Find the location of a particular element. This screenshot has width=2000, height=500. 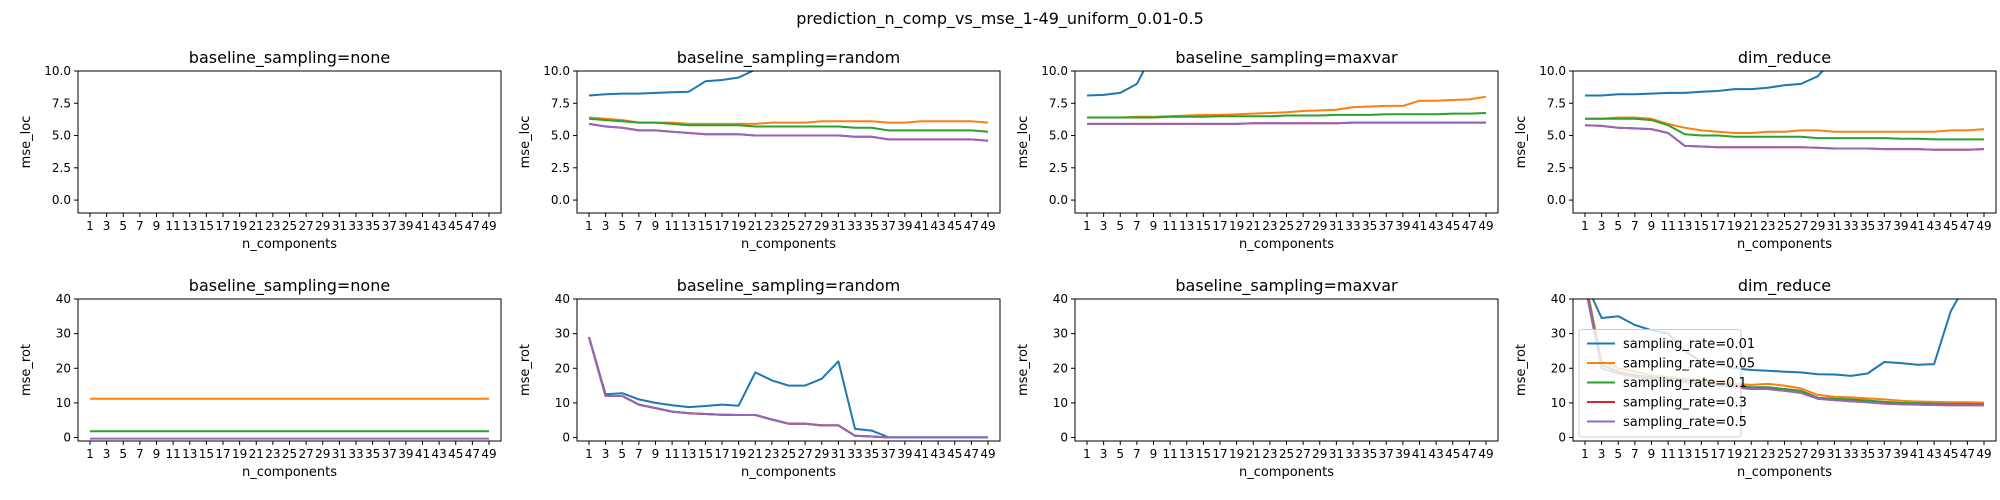

x-tick-label: 1 is located at coordinates (1585, 226).